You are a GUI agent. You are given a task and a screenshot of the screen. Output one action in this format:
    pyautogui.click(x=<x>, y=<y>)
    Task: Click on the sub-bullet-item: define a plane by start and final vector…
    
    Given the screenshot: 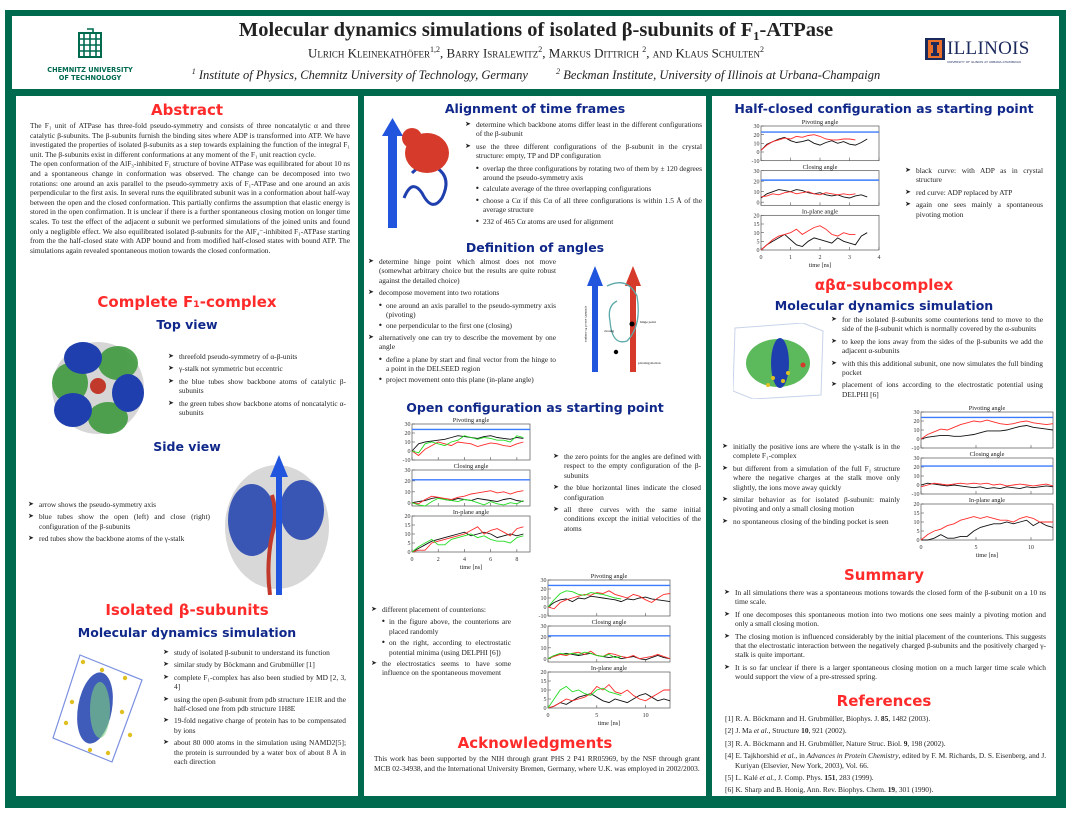 What is the action you would take?
    pyautogui.click(x=462, y=364)
    